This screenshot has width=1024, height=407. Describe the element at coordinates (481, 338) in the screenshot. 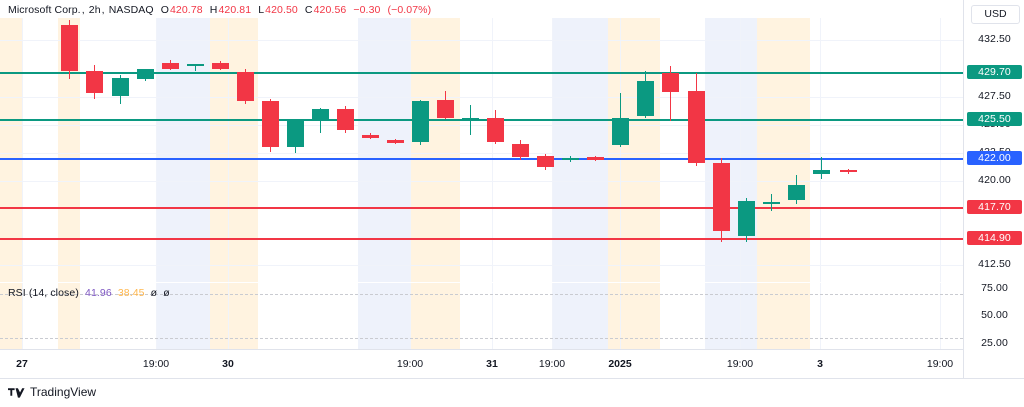

I see `rsi-band-line` at that location.